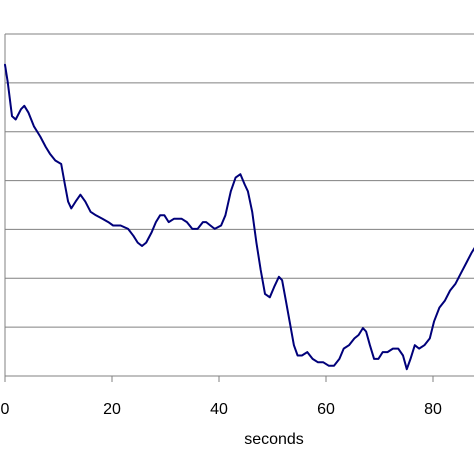 Image resolution: width=474 pixels, height=474 pixels. Describe the element at coordinates (326, 409) in the screenshot. I see `x-tick-label: 60` at that location.